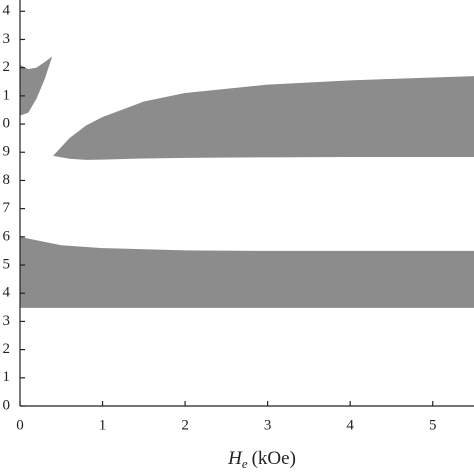  What do you see at coordinates (103, 425) in the screenshot?
I see `x-tick-label: 1` at bounding box center [103, 425].